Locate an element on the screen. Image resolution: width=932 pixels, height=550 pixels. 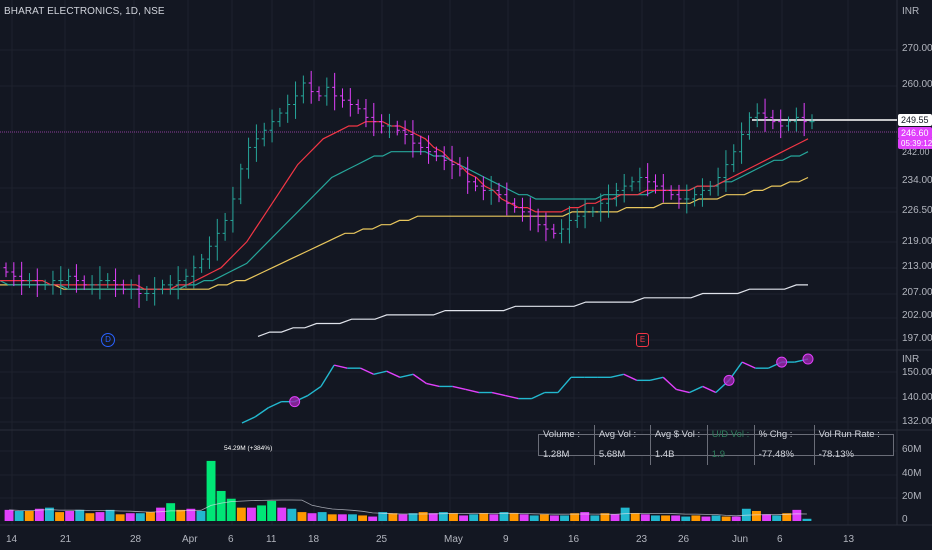
price-tick: 226.50 is located at coordinates (917, 210).